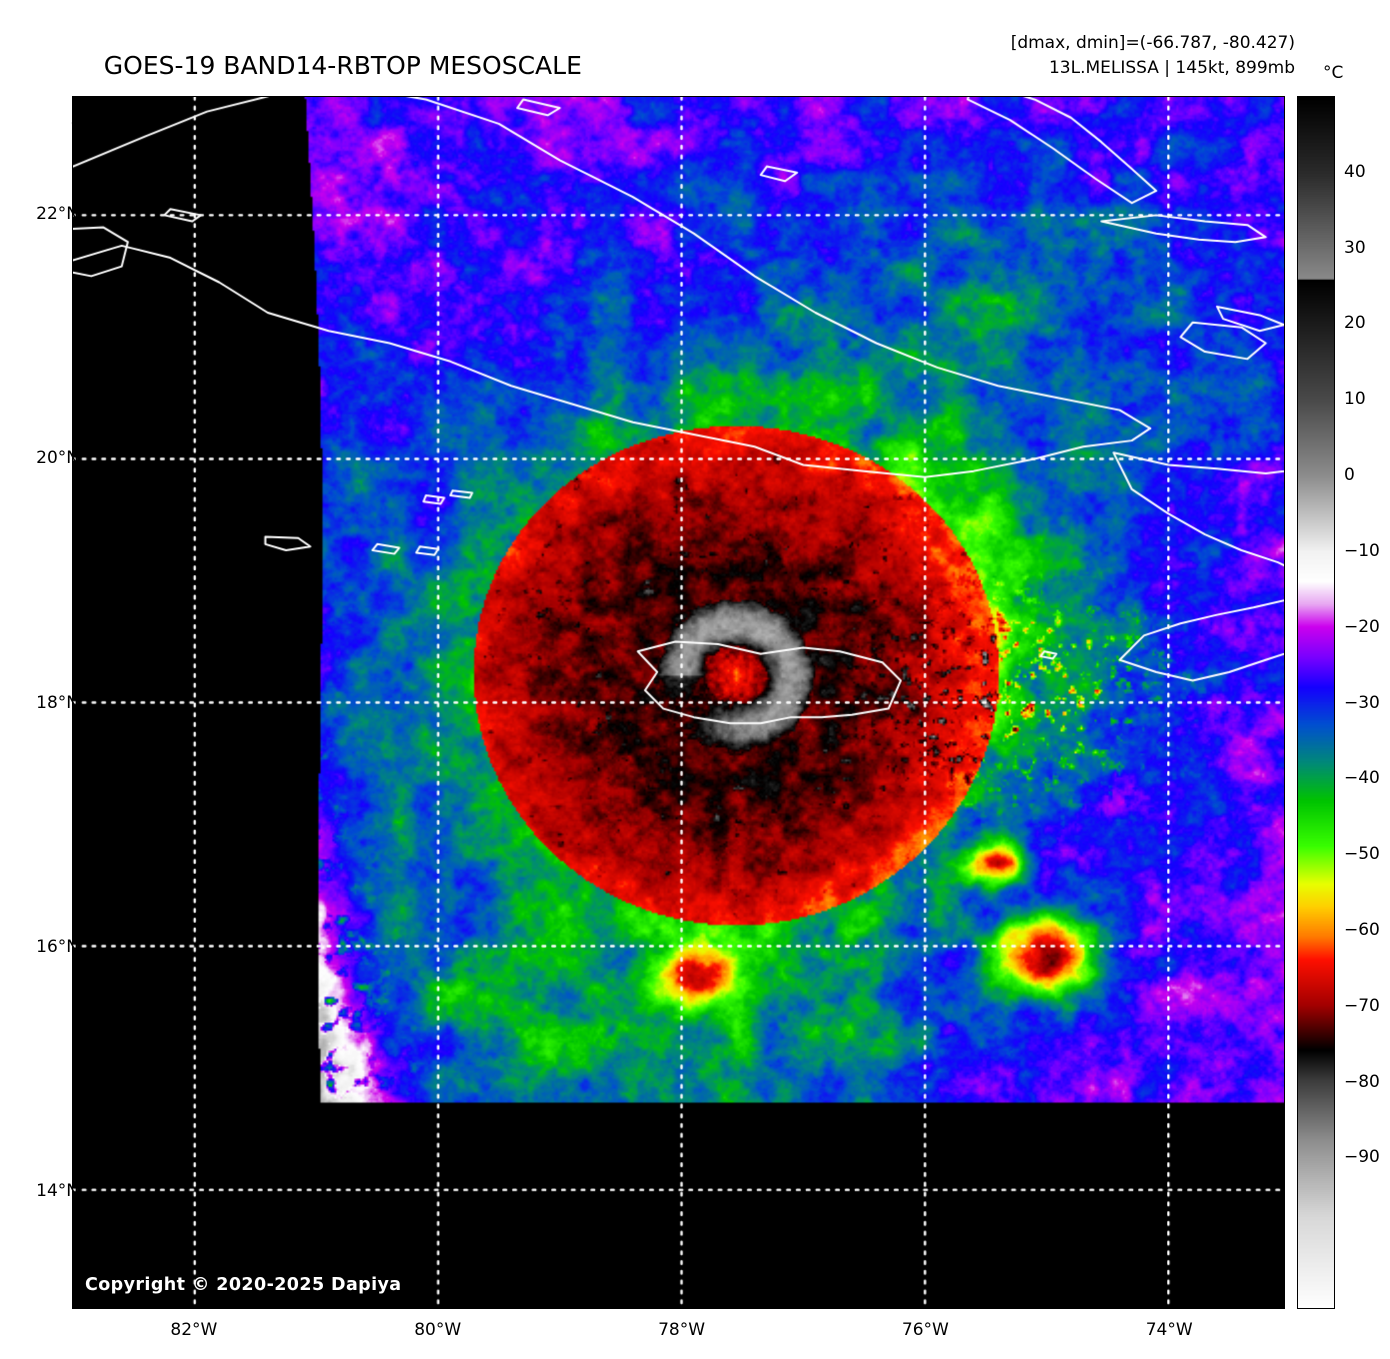  I want to click on lon-tick-80: 80°W, so click(438, 1330).